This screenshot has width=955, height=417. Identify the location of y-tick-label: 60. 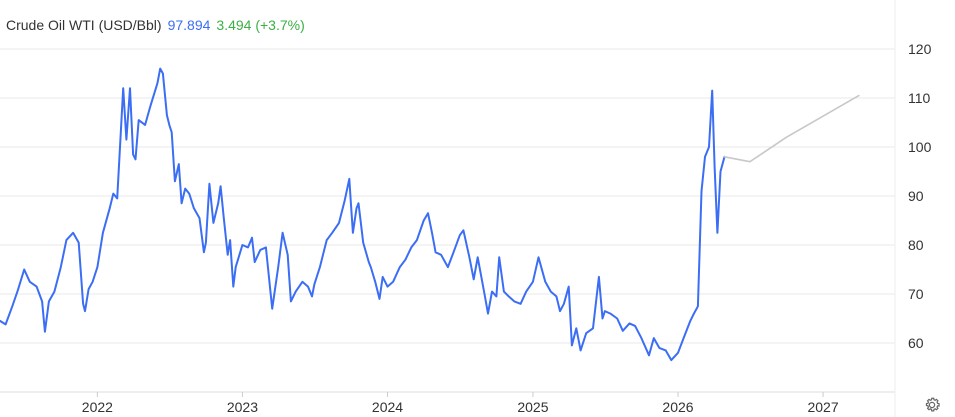
(916, 343).